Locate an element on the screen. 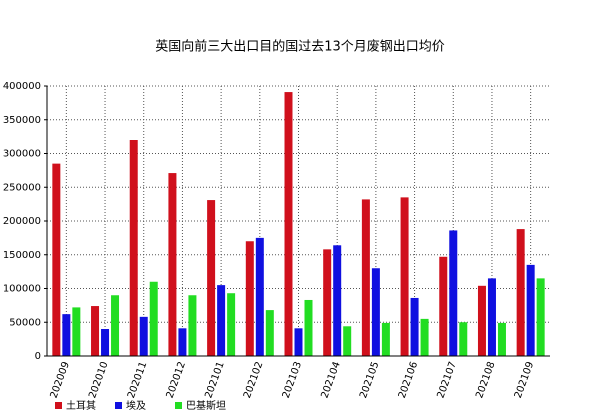  y-tick-label: 350000 is located at coordinates (22, 120).